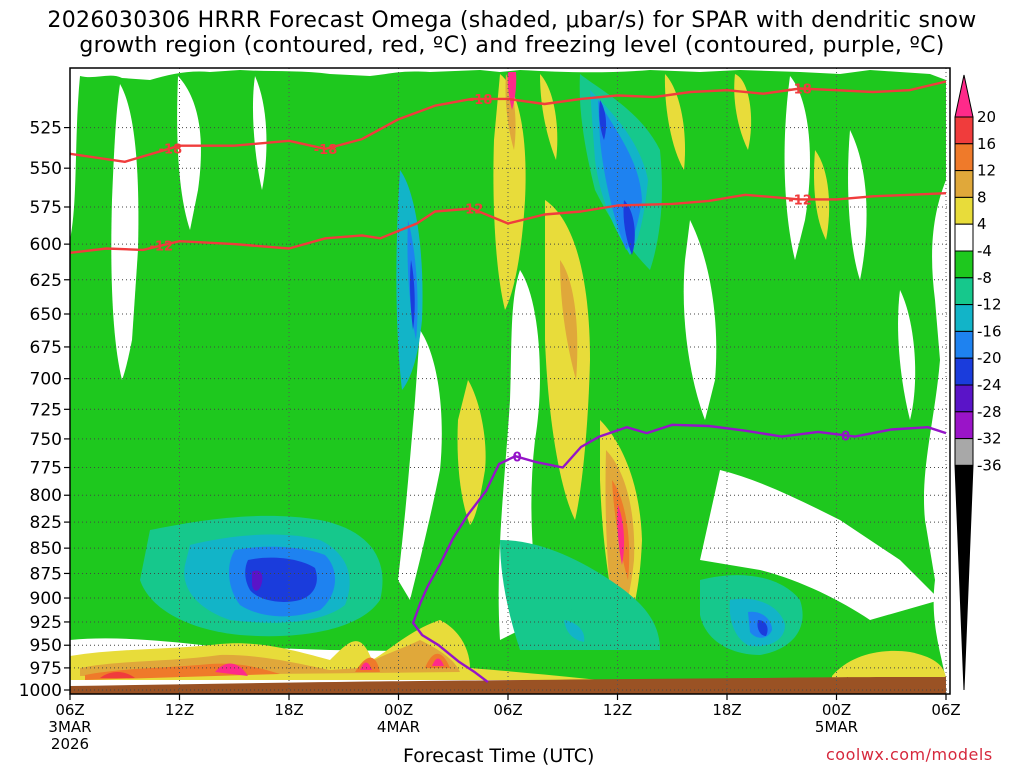 Image resolution: width=1024 pixels, height=768 pixels. I want to click on pressure-tick-label: 825, so click(46, 523).